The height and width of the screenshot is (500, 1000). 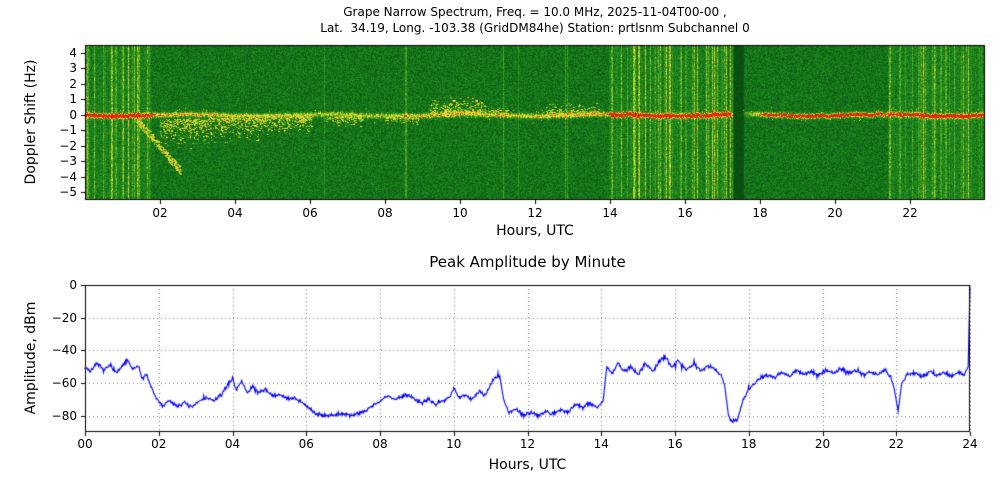 What do you see at coordinates (675, 444) in the screenshot?
I see `amplitude-x-tick-label: 16` at bounding box center [675, 444].